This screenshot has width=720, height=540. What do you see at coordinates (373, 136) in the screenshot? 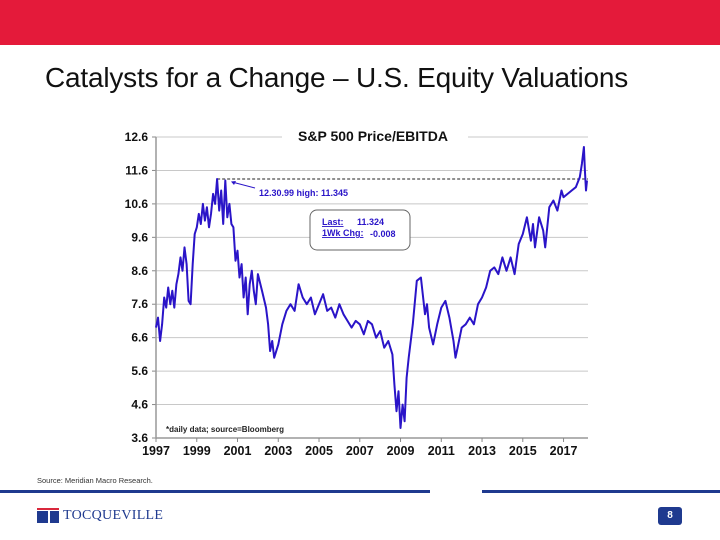
I see `chart-title: S&P 500 Price/EBITDA` at bounding box center [373, 136].